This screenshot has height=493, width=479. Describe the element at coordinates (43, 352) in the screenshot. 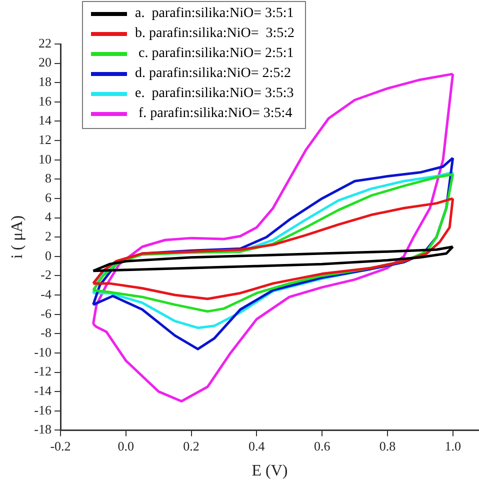

I see `y-tick-label: -10` at that location.